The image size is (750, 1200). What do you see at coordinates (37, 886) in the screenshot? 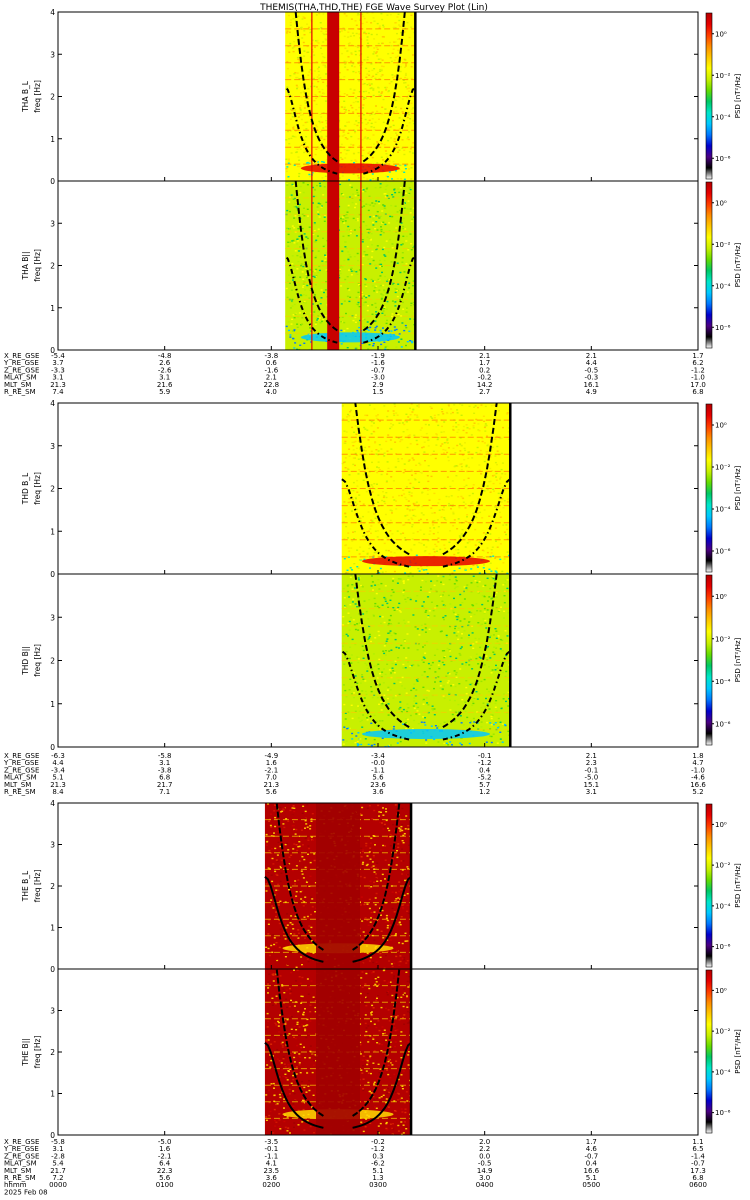
I see `y-axis-label: freq [Hz]` at bounding box center [37, 886].